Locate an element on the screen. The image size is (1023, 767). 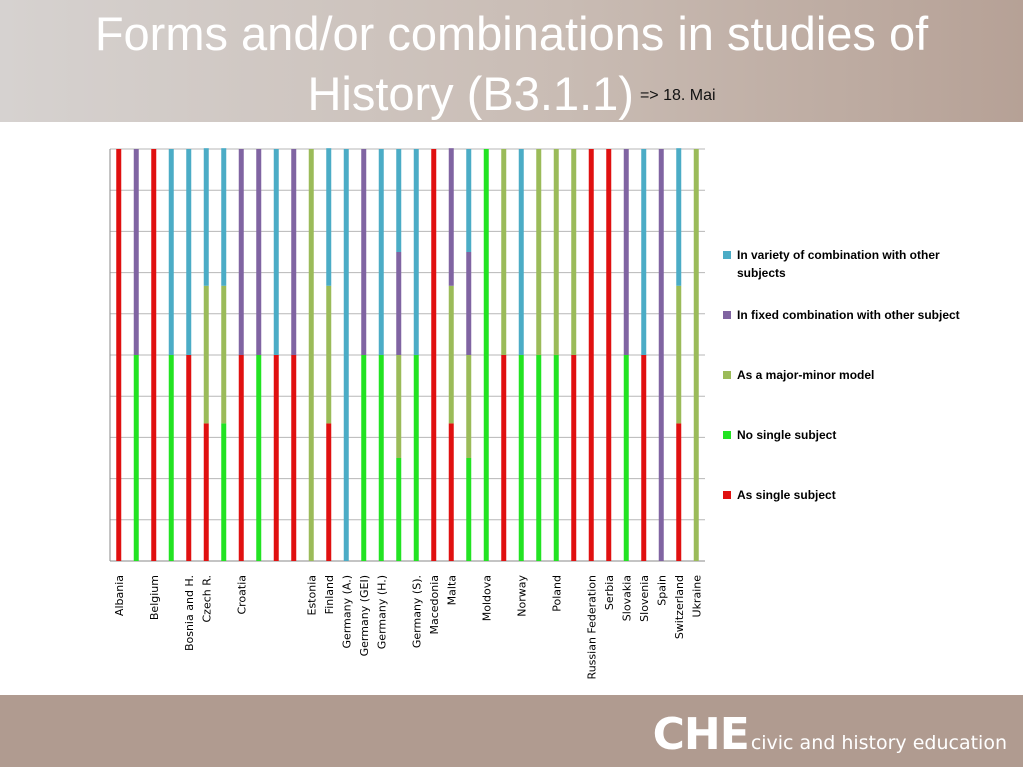
x-tick-label: Switzerland is located at coordinates (679, 607).